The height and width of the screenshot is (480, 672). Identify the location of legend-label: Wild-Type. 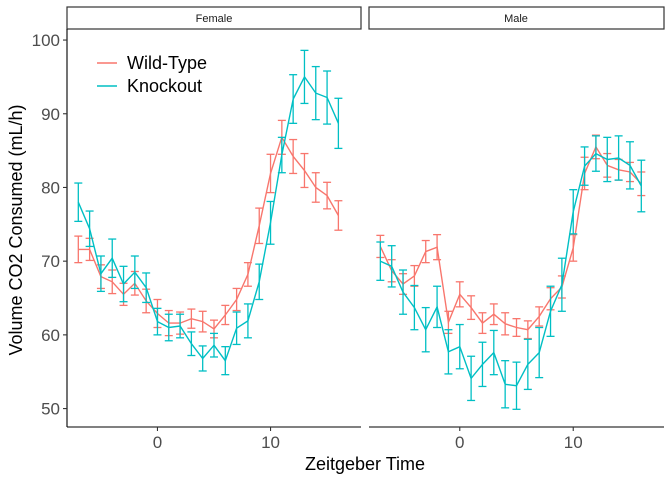
(167, 63).